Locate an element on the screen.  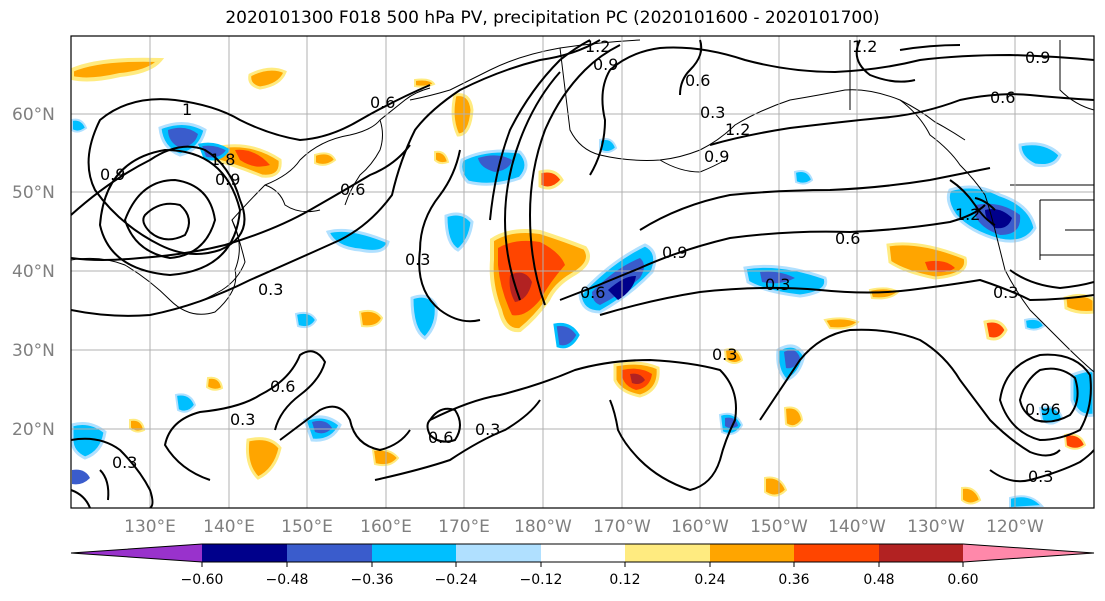
colorbar-tick-label: 0.36 is located at coordinates (793, 580).